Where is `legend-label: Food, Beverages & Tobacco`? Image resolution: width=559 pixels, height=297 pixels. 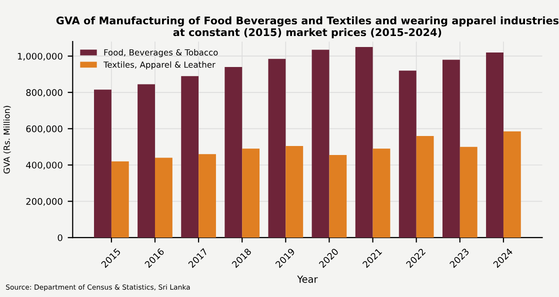 legend-label: Food, Beverages & Tobacco is located at coordinates (161, 53).